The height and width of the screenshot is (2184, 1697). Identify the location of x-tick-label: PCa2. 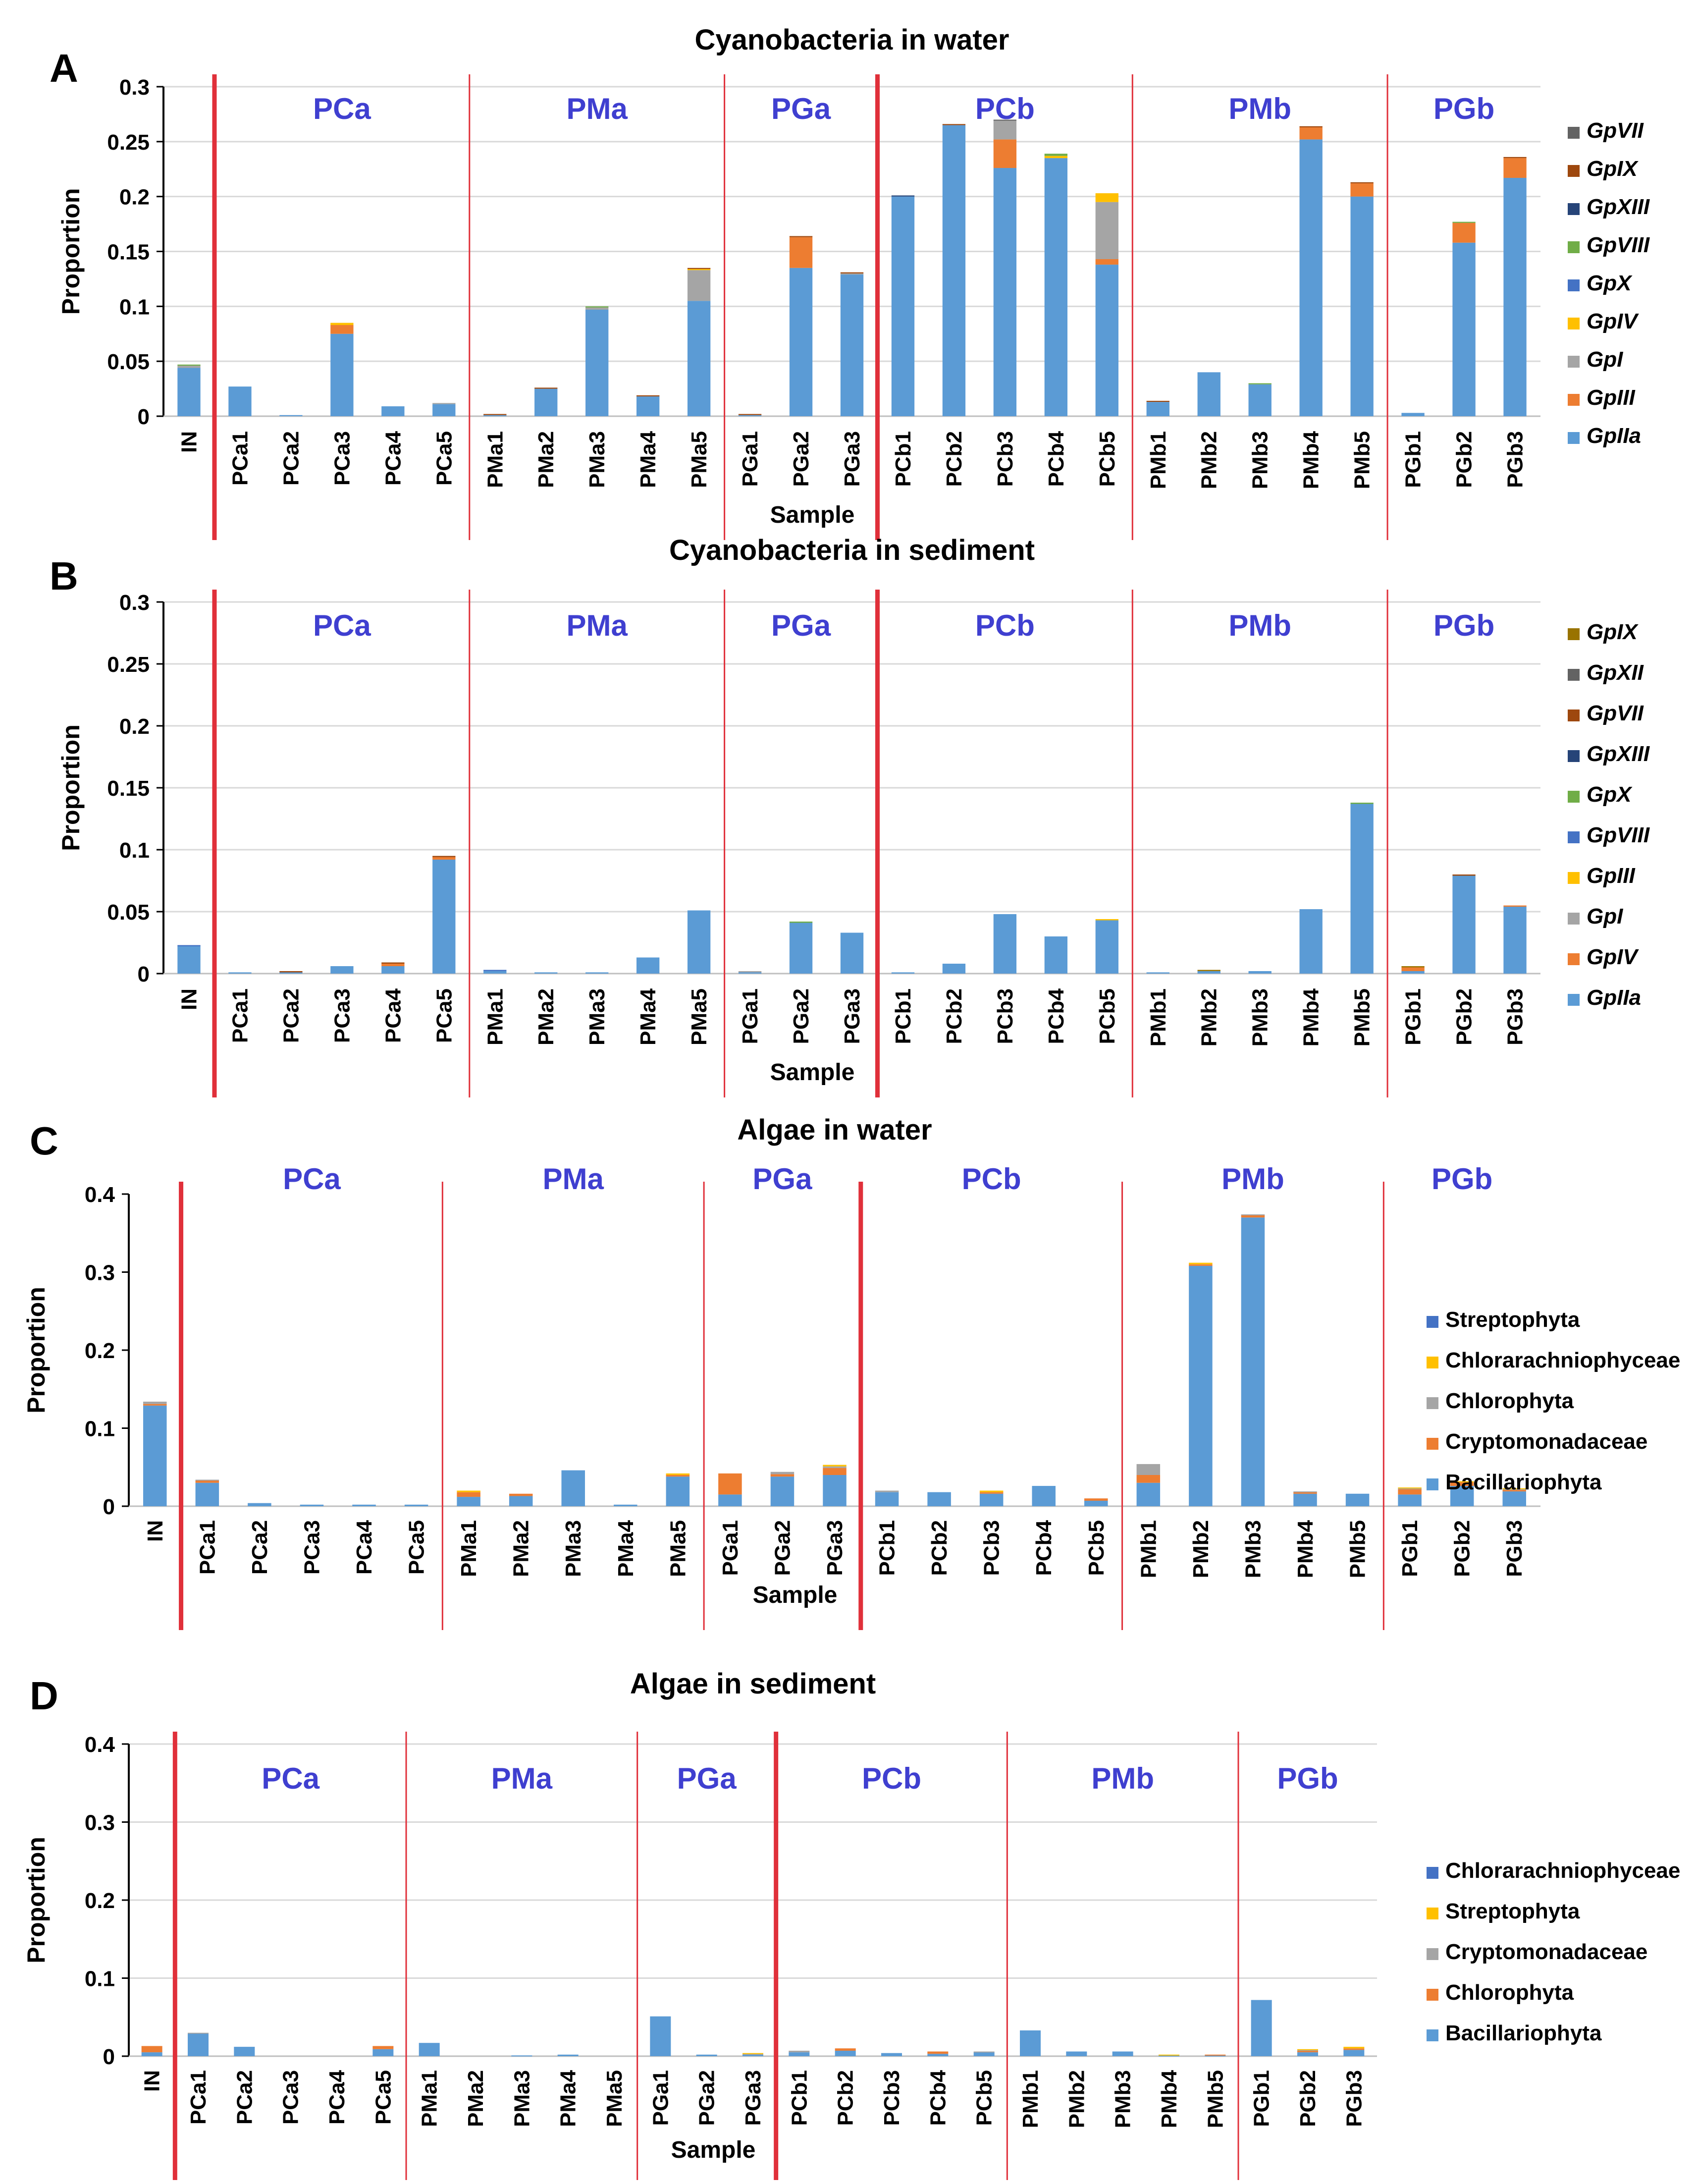
(260, 1547).